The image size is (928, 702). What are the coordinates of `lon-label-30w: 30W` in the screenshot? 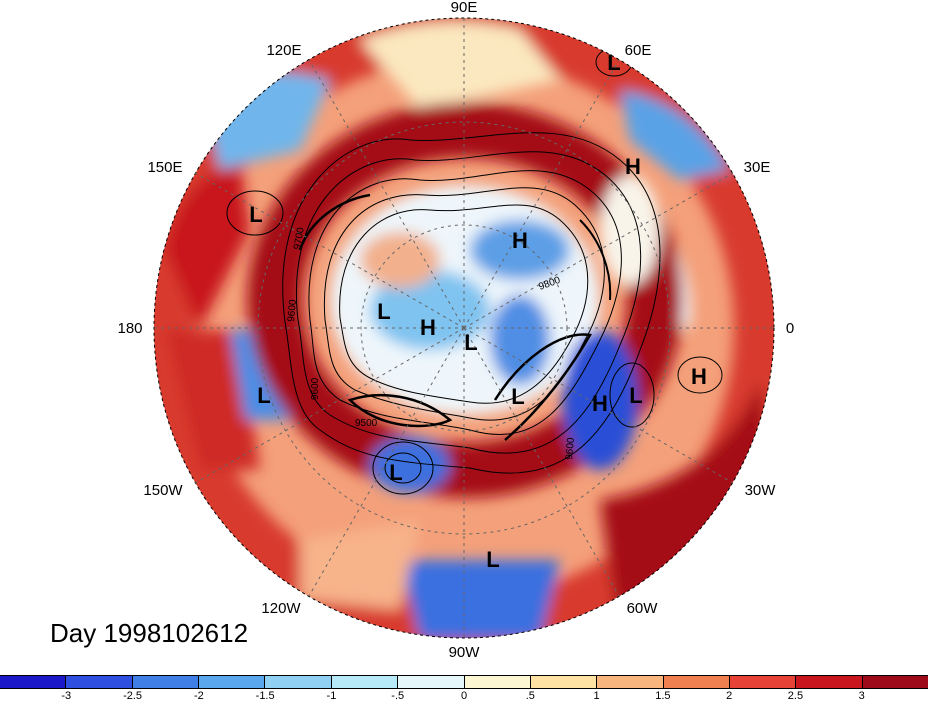 It's located at (761, 490).